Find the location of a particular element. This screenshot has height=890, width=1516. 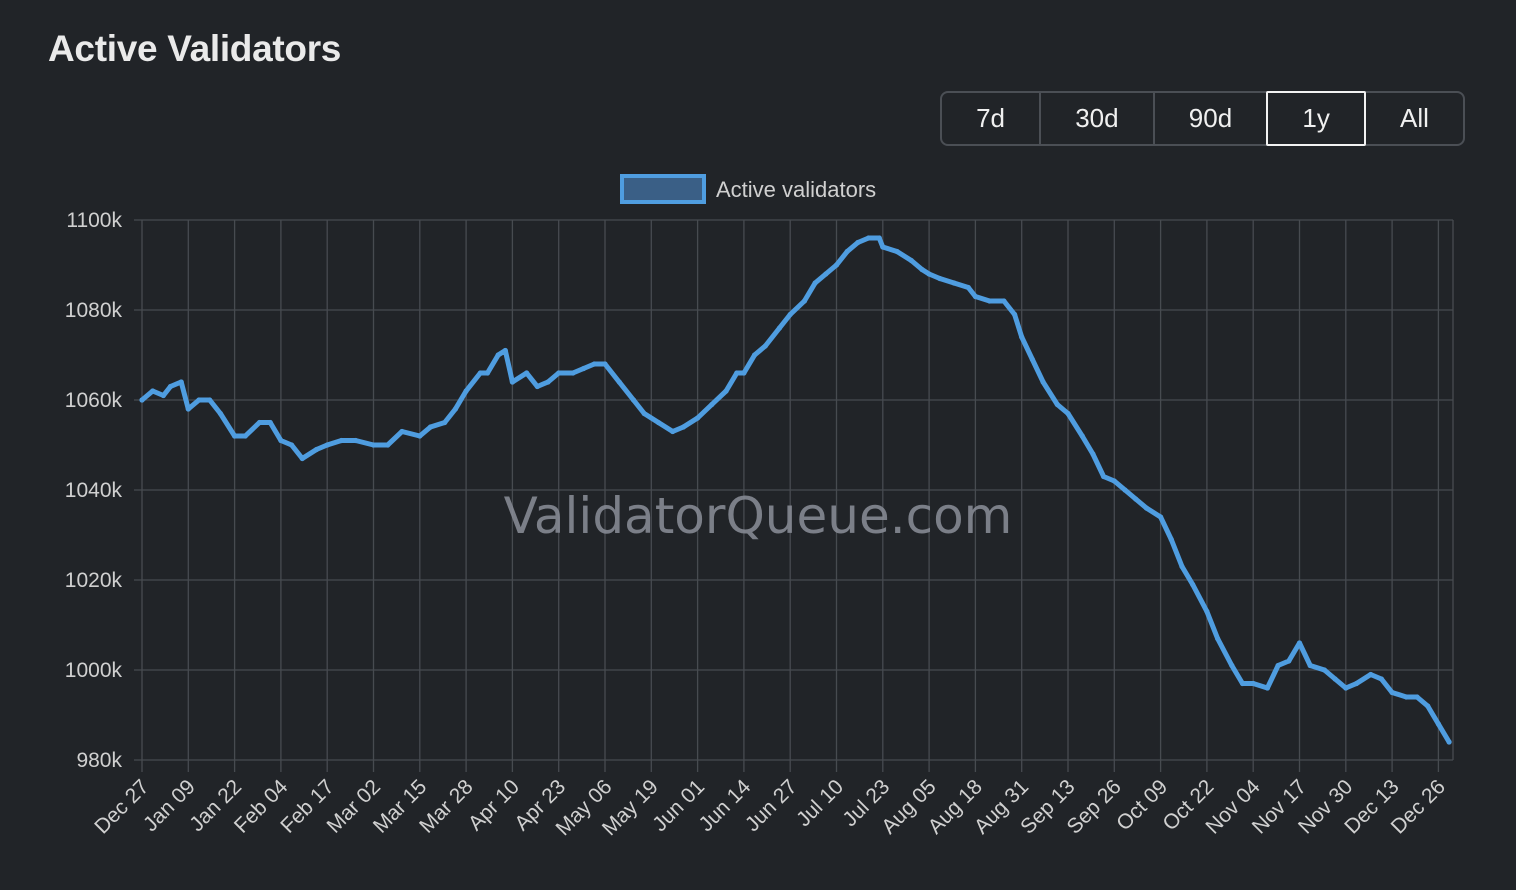

chart-legend: Active validators is located at coordinates (748, 189).